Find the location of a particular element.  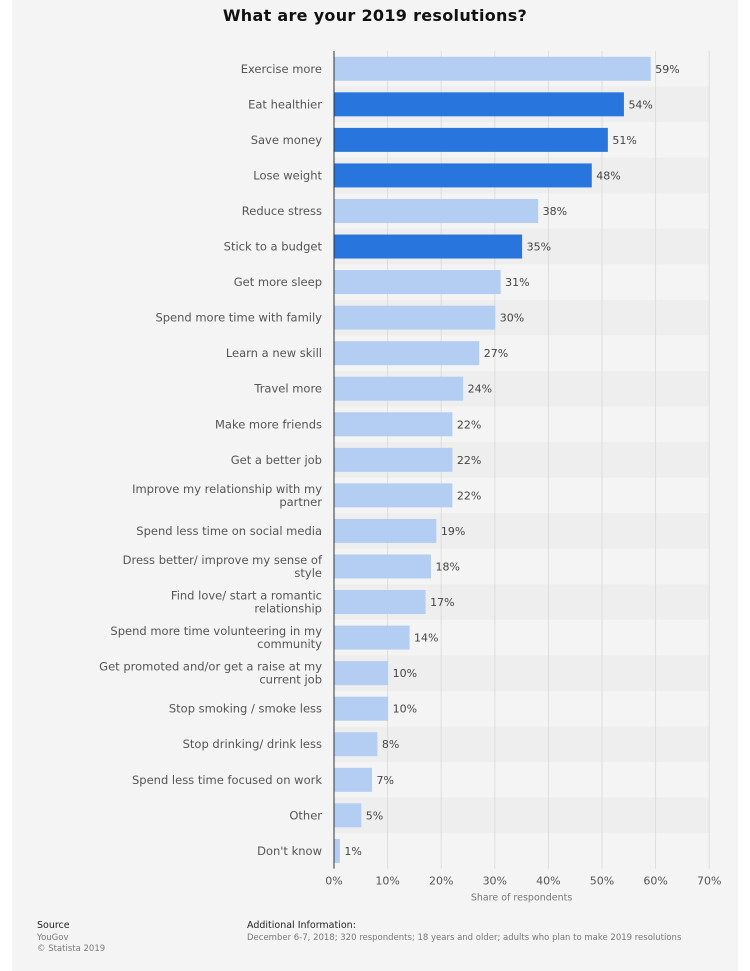

value-label: 59% is located at coordinates (667, 69).